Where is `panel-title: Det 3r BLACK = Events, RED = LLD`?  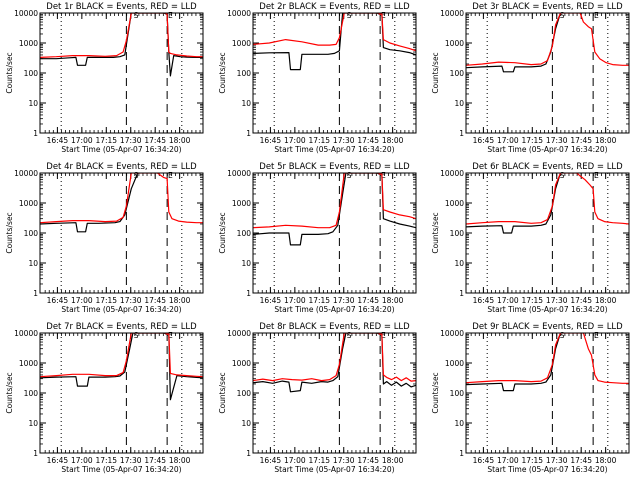
panel-title: Det 3r BLACK = Events, RED = LLD is located at coordinates (547, 7).